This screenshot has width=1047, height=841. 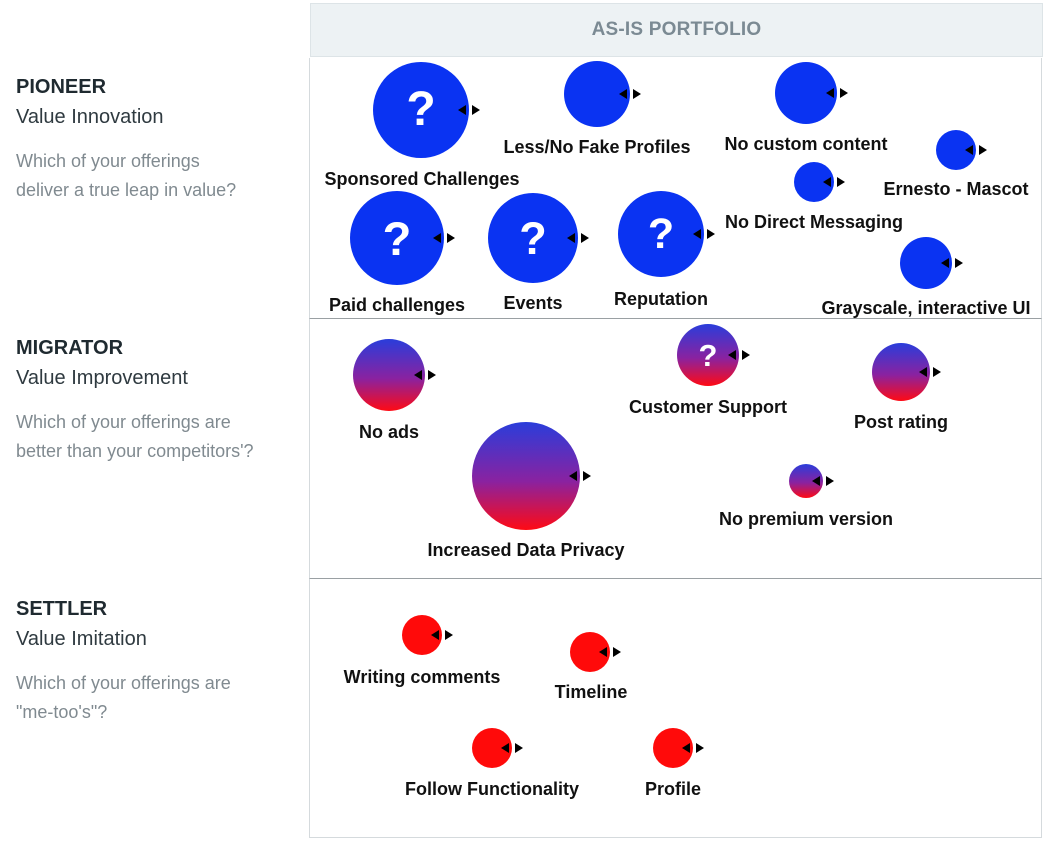 What do you see at coordinates (708, 407) in the screenshot?
I see `customer-support-label: Customer Support` at bounding box center [708, 407].